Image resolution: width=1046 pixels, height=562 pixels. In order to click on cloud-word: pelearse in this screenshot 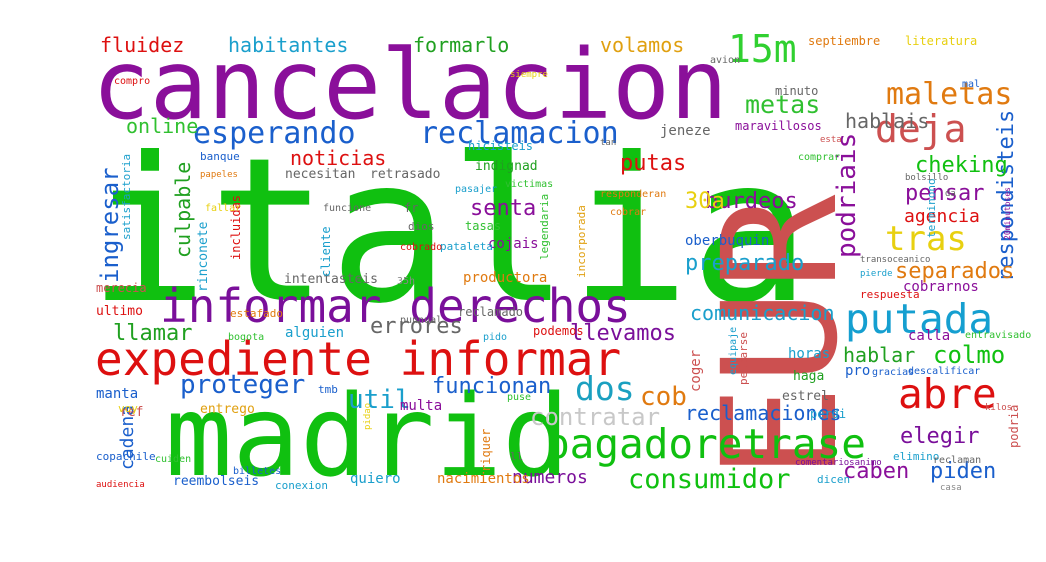, I will do `click(743, 358)`.